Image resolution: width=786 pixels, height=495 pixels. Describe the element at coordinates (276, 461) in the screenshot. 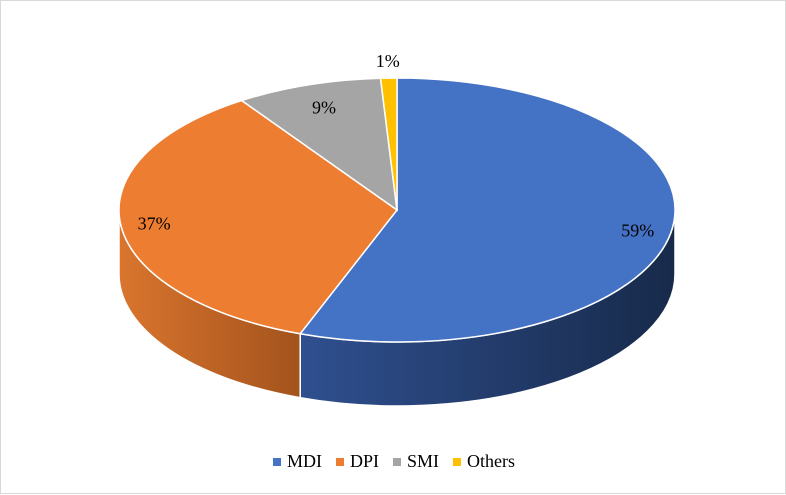

I see `legend-swatch-mdi` at that location.